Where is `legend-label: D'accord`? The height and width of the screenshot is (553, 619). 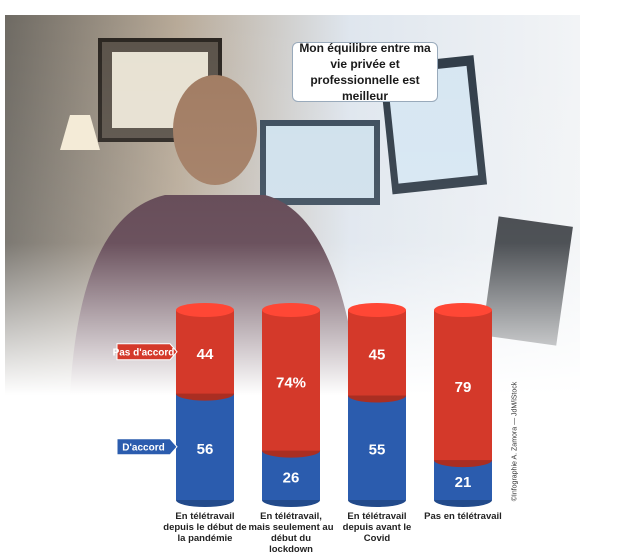
legend-label: D'accord is located at coordinates (143, 447).